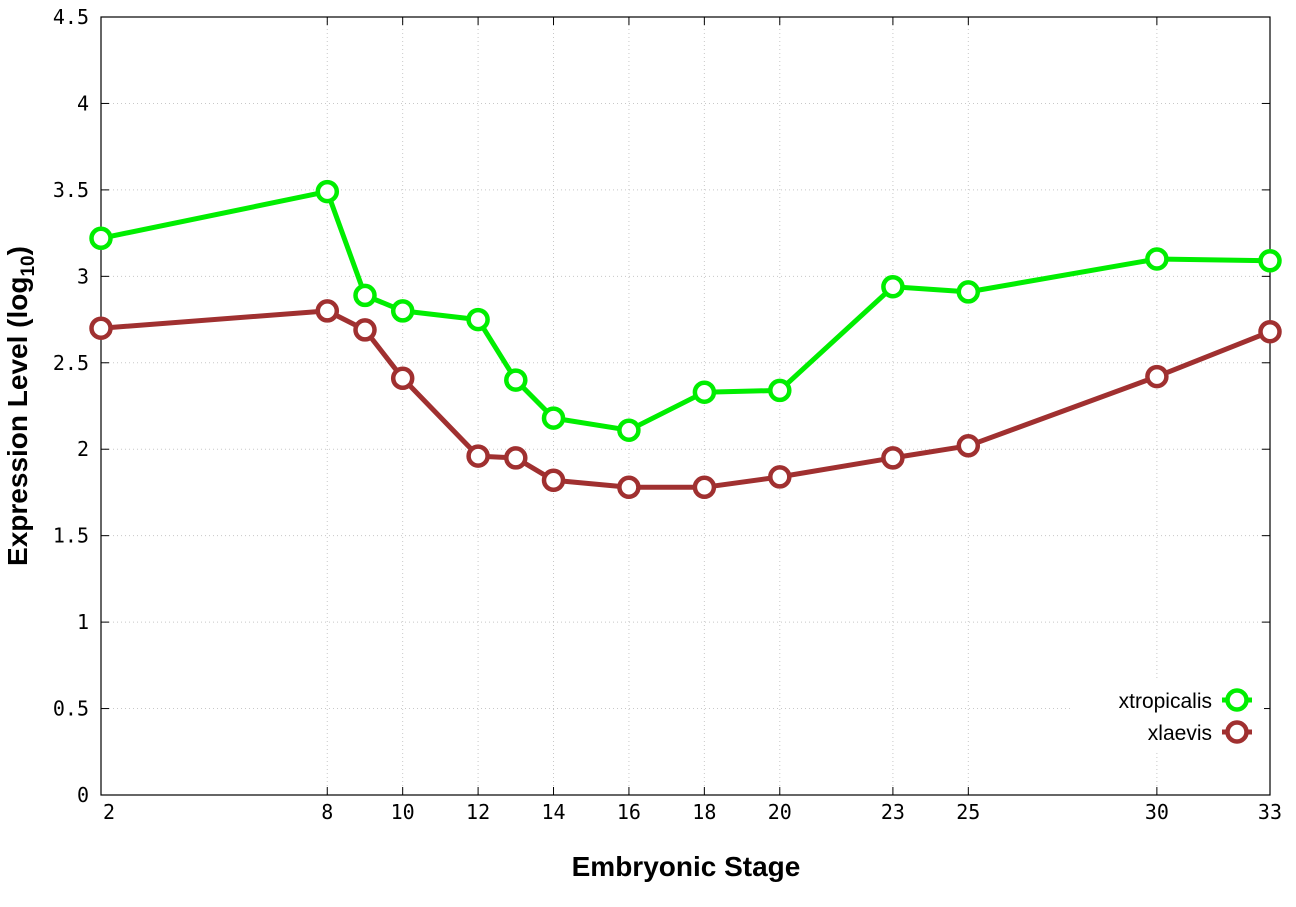 The image size is (1296, 907). What do you see at coordinates (629, 812) in the screenshot?
I see `x-tick-label: 16` at bounding box center [629, 812].